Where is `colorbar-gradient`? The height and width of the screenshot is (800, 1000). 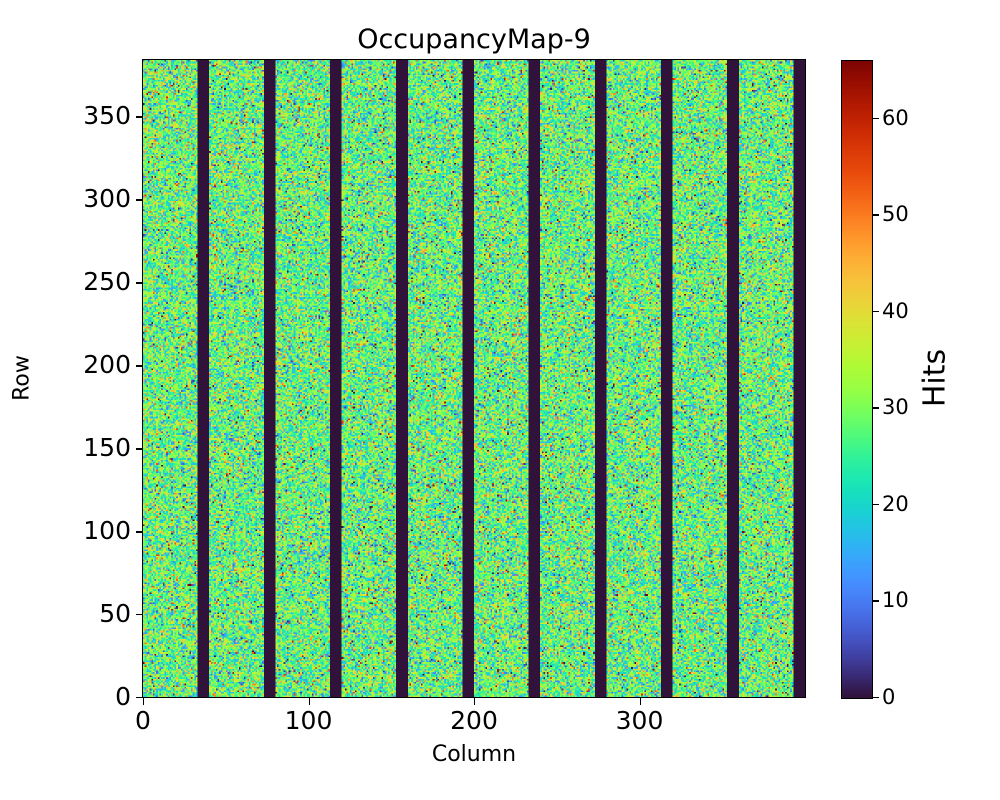 colorbar-gradient is located at coordinates (857, 379).